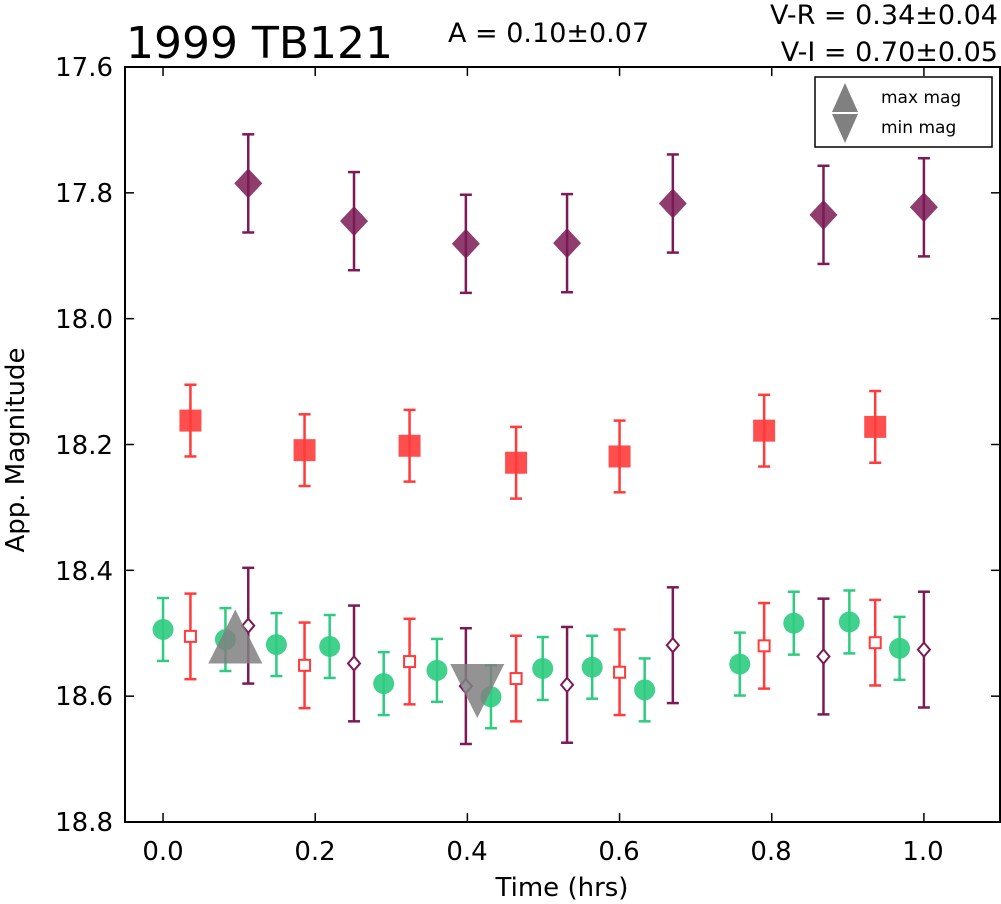 The width and height of the screenshot is (1001, 904). I want to click on y-axis-label: App. Magnitude, so click(16, 449).